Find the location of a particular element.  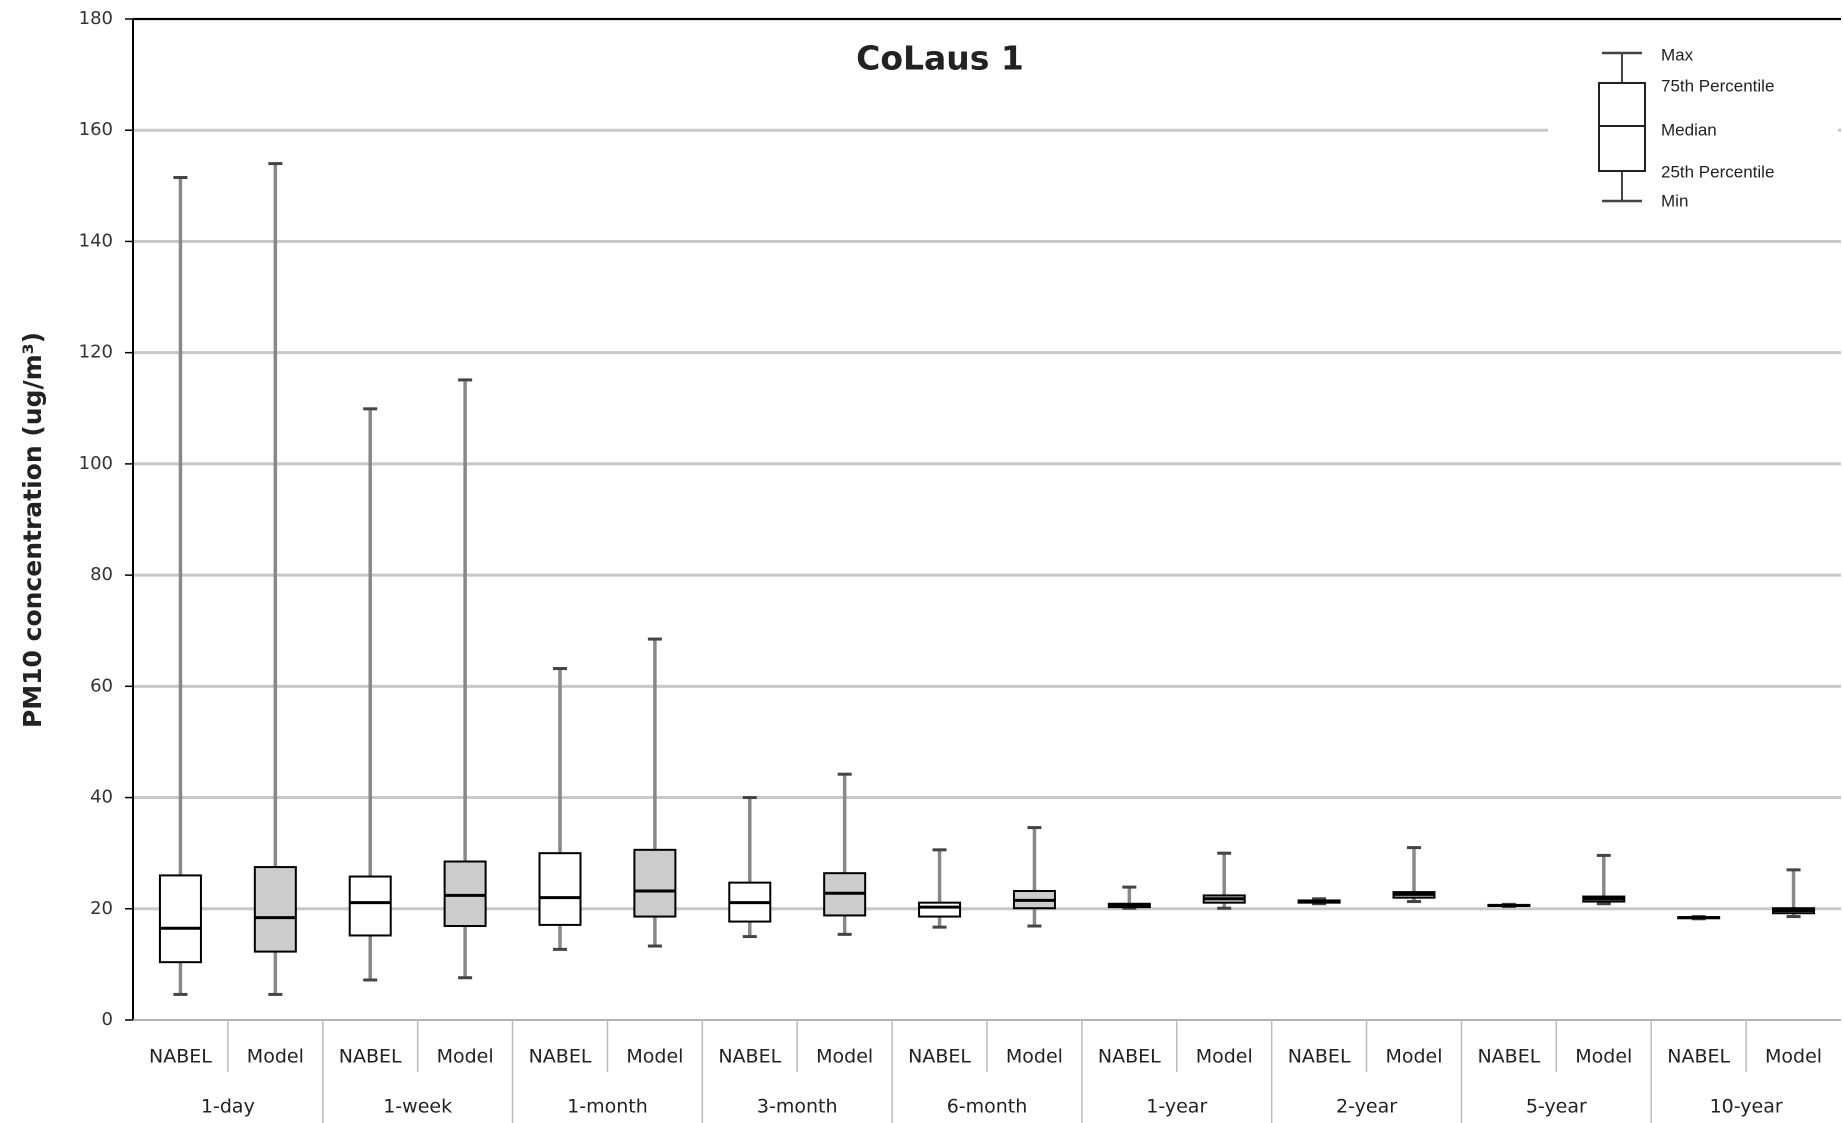

chart-title: CoLaus 1 is located at coordinates (940, 58).